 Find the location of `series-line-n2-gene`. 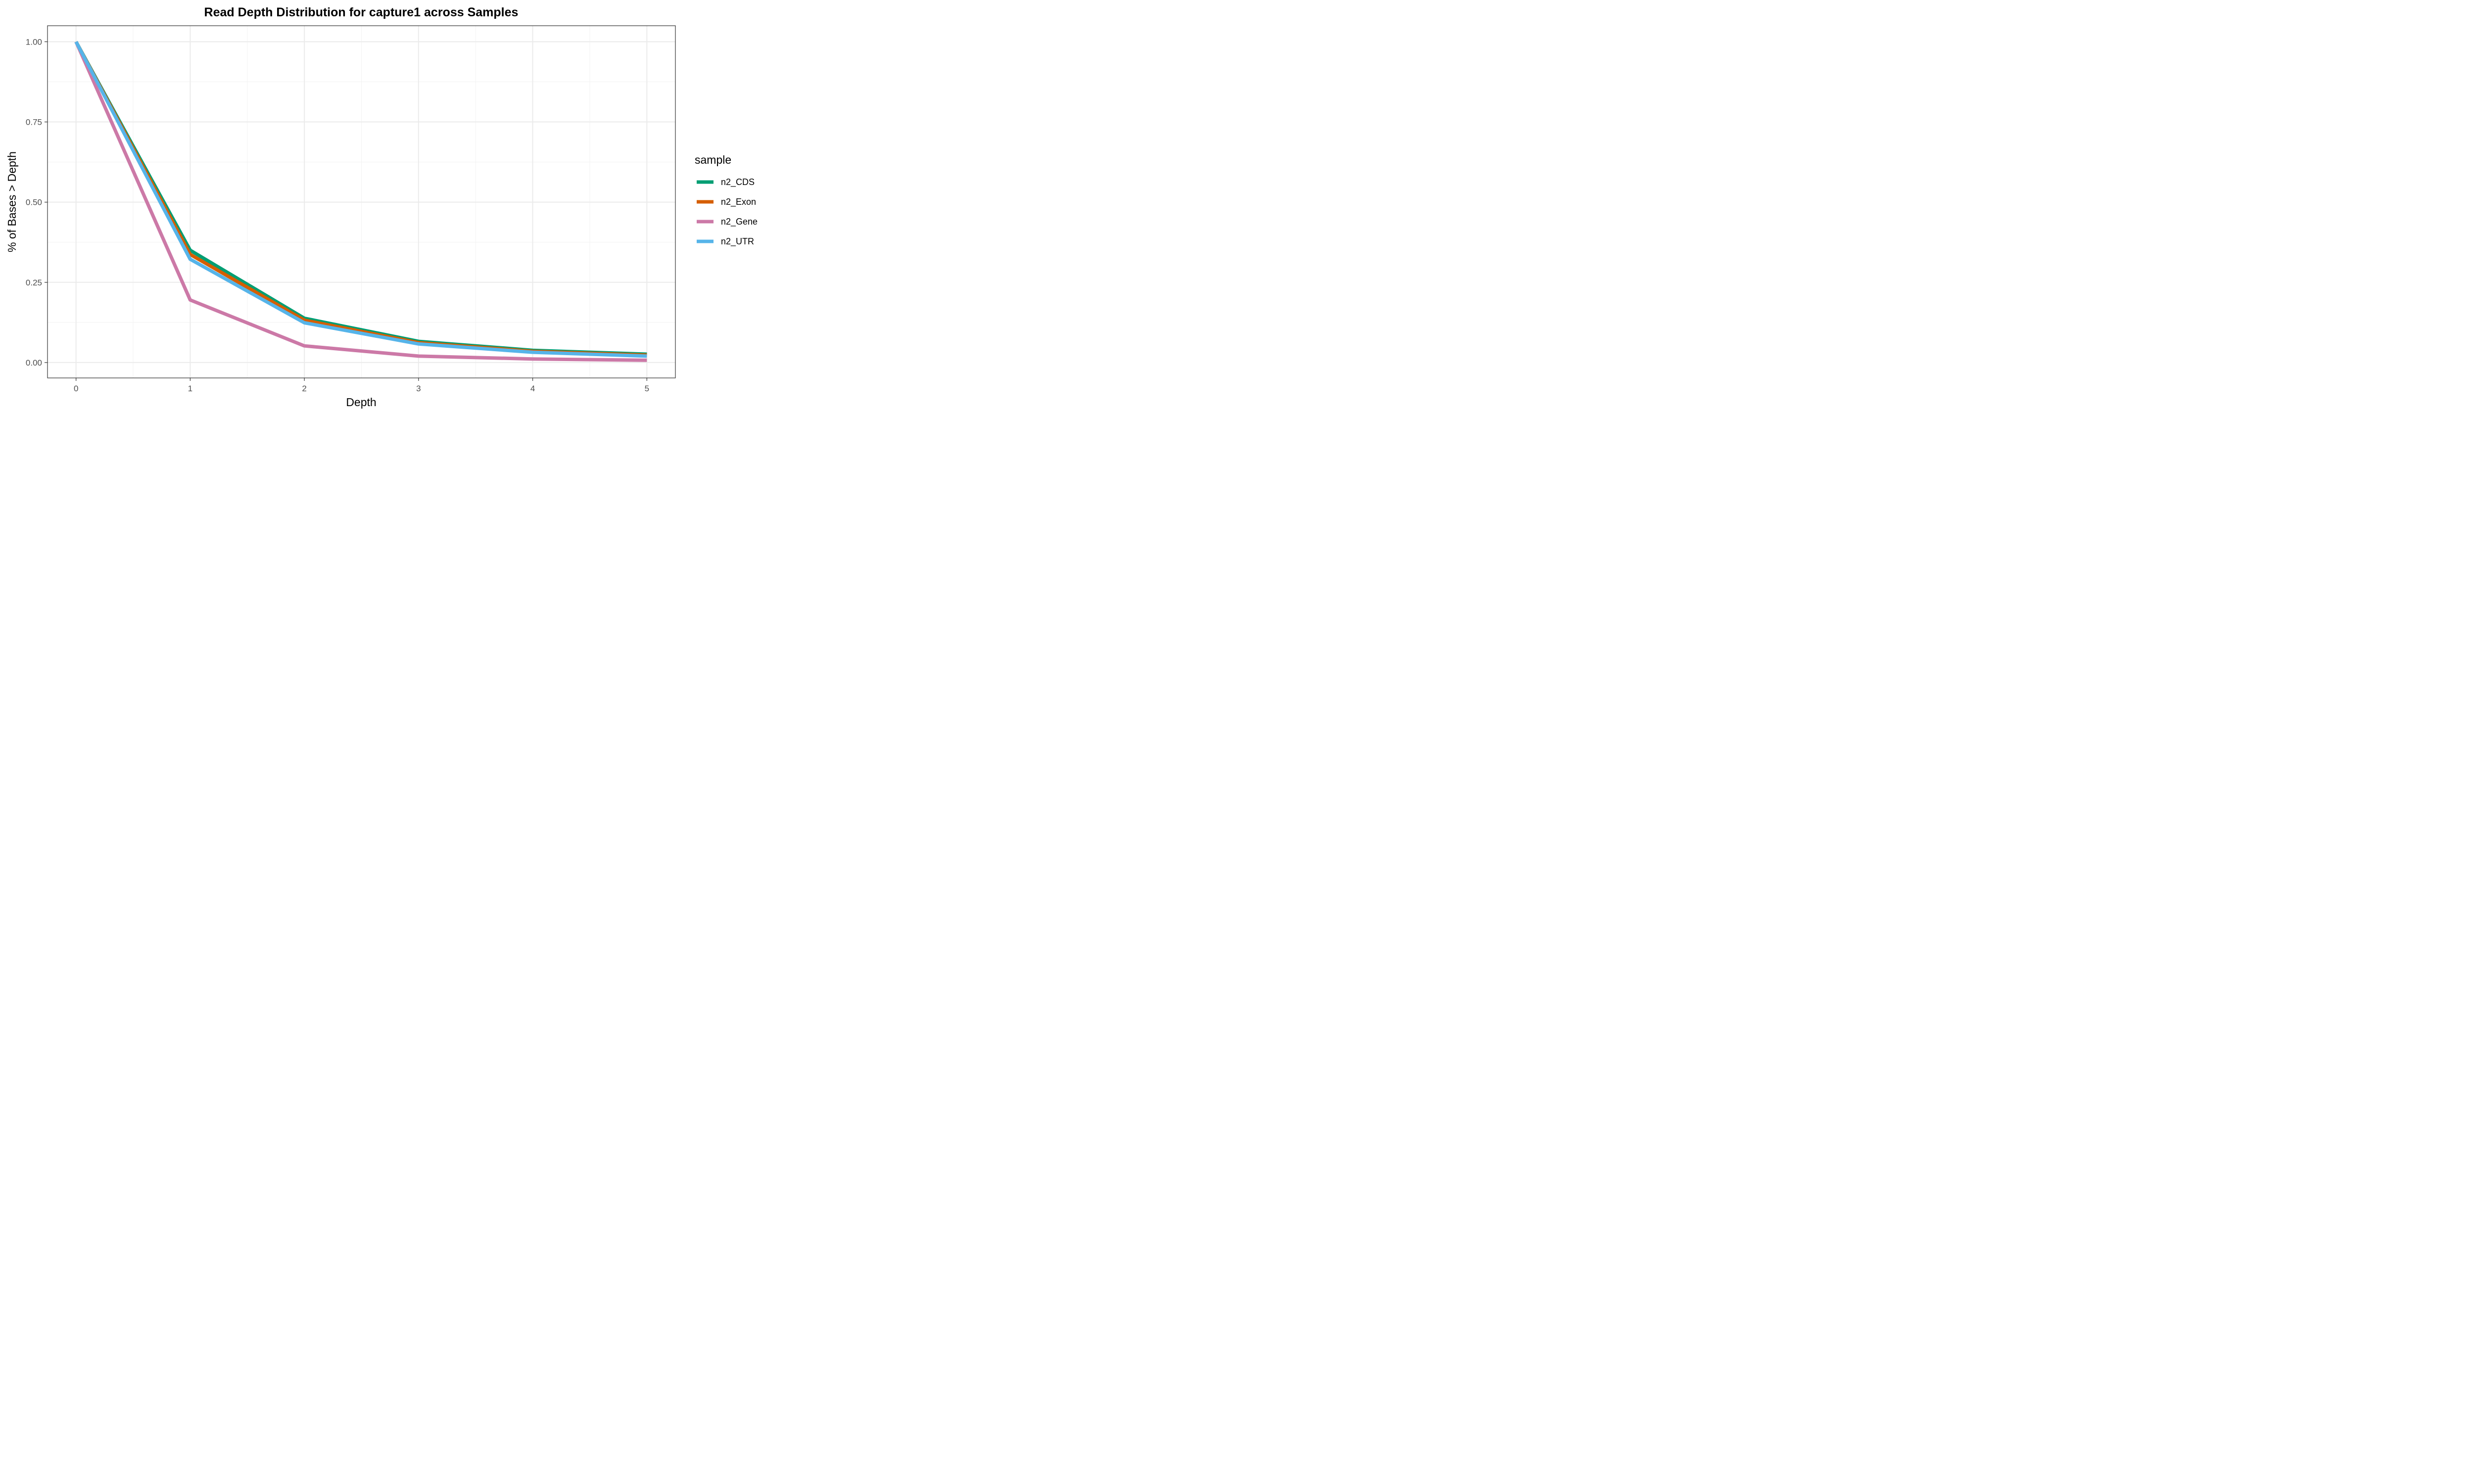

series-line-n2-gene is located at coordinates (360, 201).